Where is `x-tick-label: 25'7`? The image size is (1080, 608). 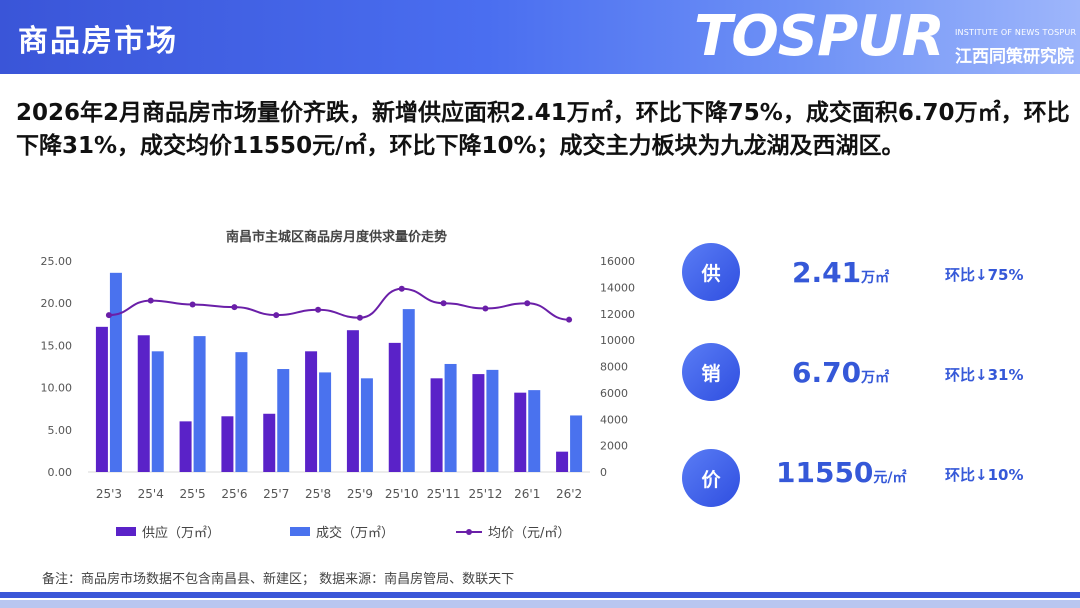 x-tick-label: 25'7 is located at coordinates (276, 494).